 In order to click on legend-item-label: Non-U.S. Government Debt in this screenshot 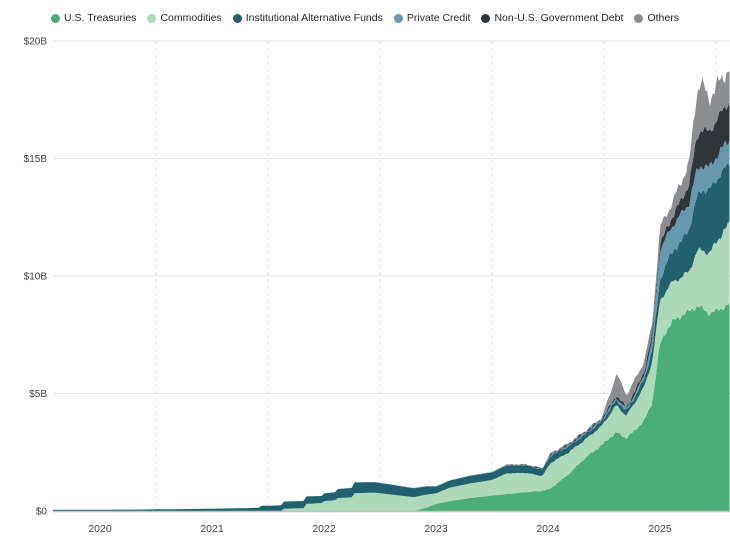, I will do `click(559, 18)`.